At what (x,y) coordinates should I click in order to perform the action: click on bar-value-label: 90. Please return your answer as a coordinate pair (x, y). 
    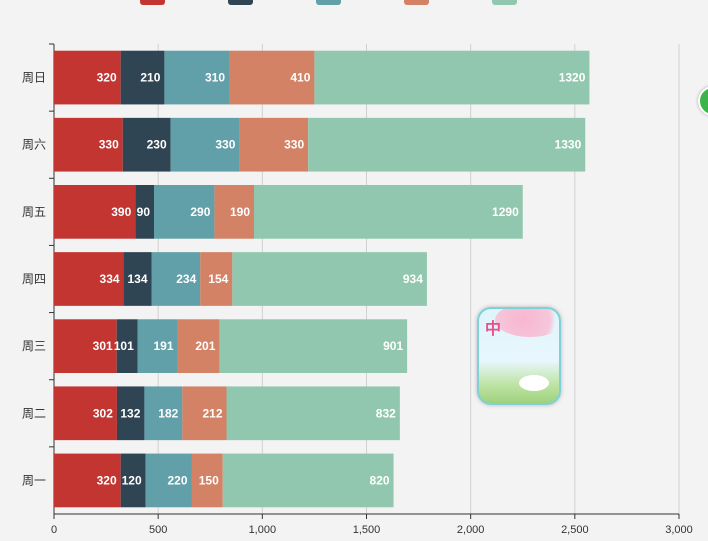
    Looking at the image, I should click on (144, 212).